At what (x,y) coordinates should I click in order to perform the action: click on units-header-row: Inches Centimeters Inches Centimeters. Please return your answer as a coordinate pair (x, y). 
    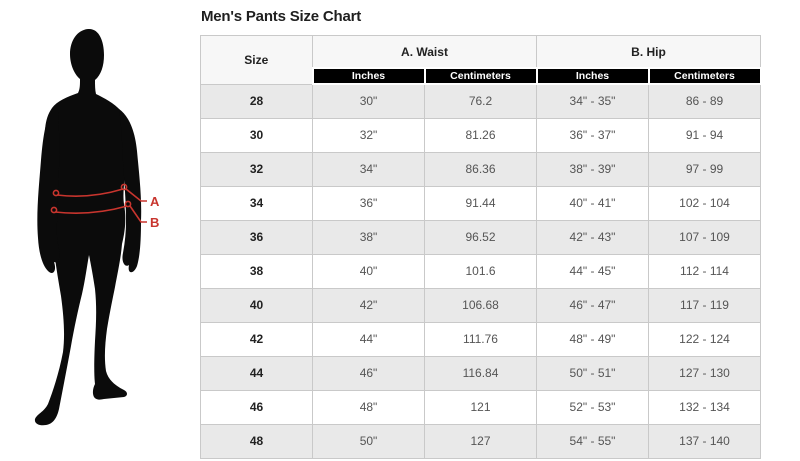
    Looking at the image, I should click on (481, 76).